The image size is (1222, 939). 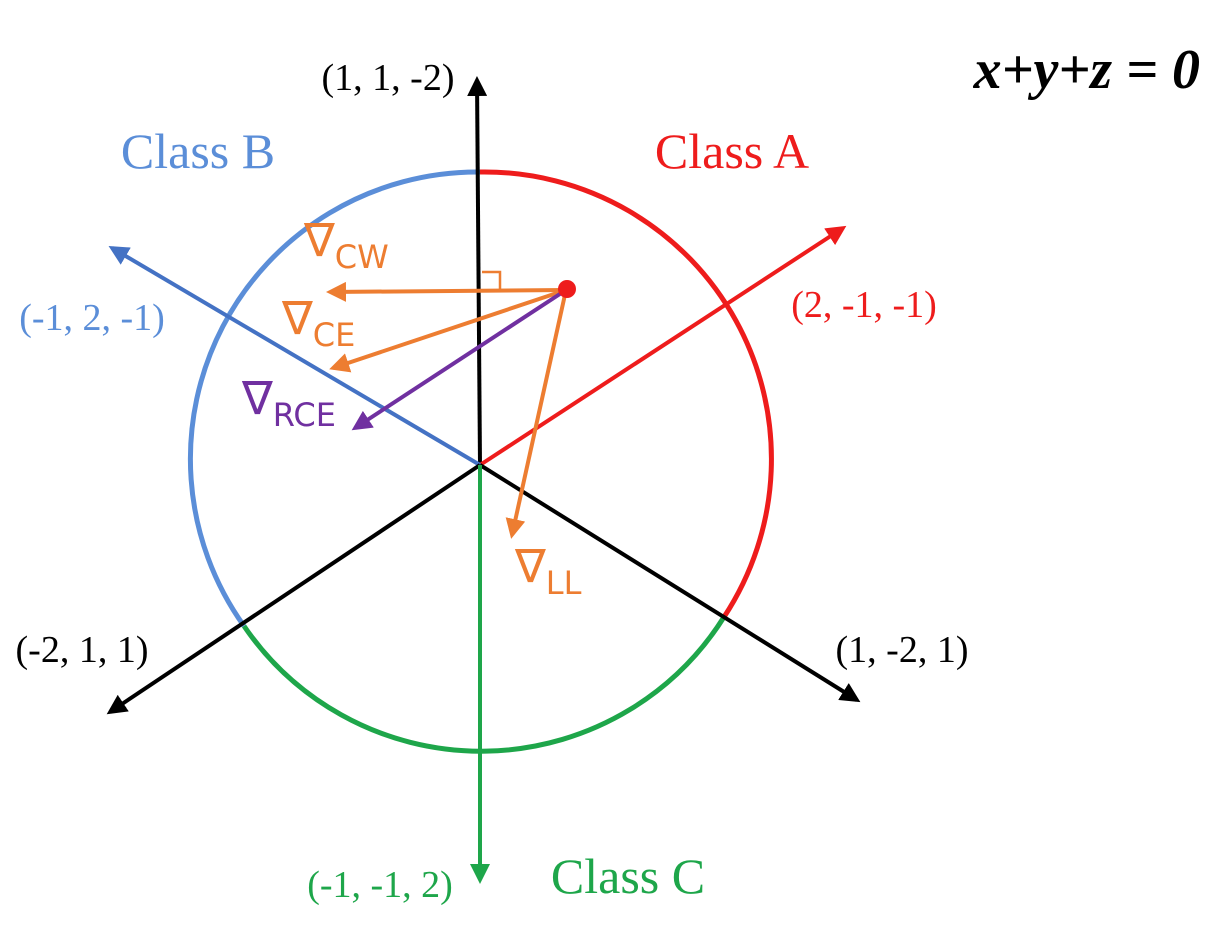 I want to click on nabla-ll-symbol: ∇, so click(x=530, y=566).